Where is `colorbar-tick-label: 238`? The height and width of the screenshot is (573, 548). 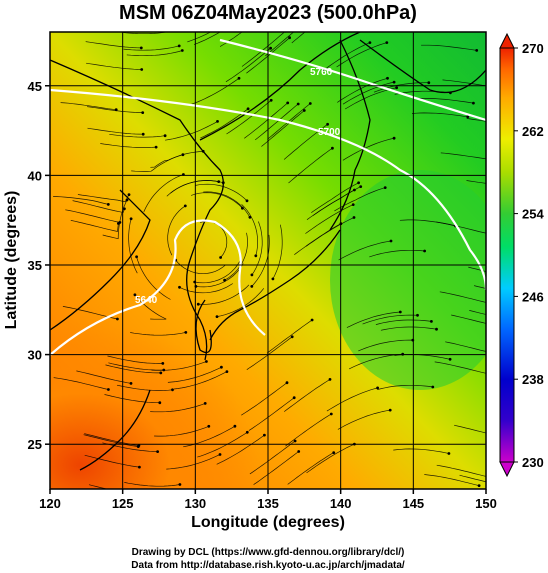 colorbar-tick-label: 238 is located at coordinates (533, 379).